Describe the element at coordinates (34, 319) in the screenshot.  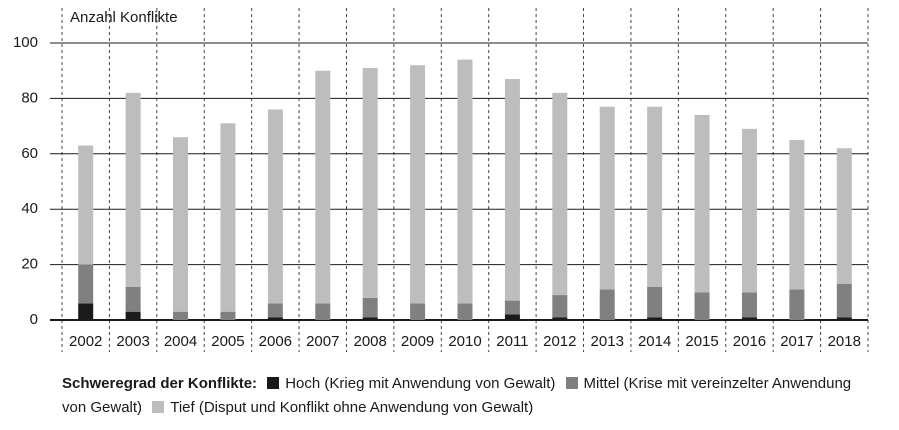
I see `y-tick-label: 0` at that location.